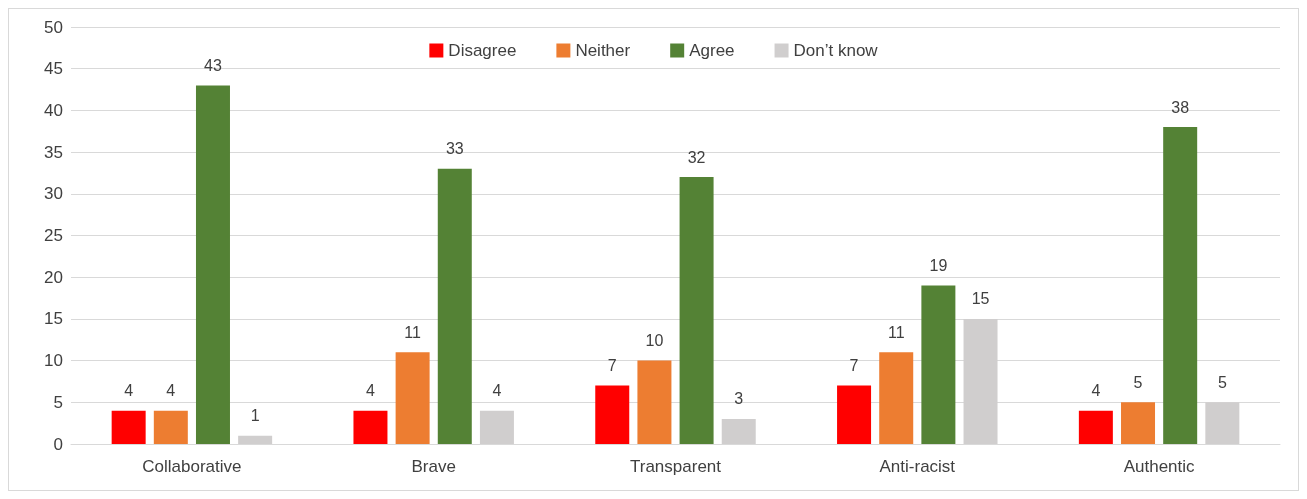 The image size is (1307, 499). Describe the element at coordinates (1159, 466) in the screenshot. I see `x-tick-label: Authentic` at that location.